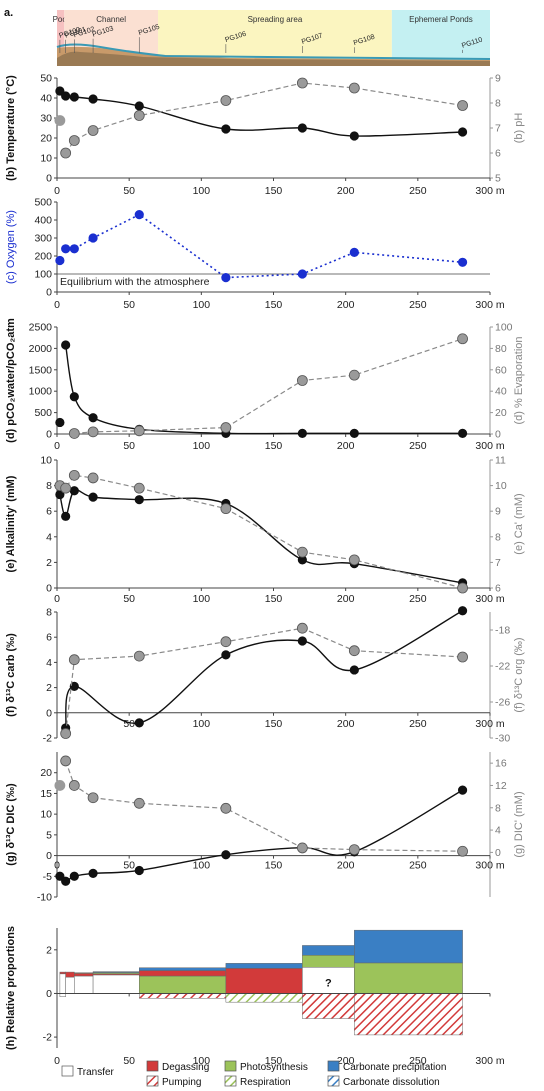 Image resolution: width=544 pixels, height=1091 pixels. I want to click on y-tick-label: 5, so click(49, 835).